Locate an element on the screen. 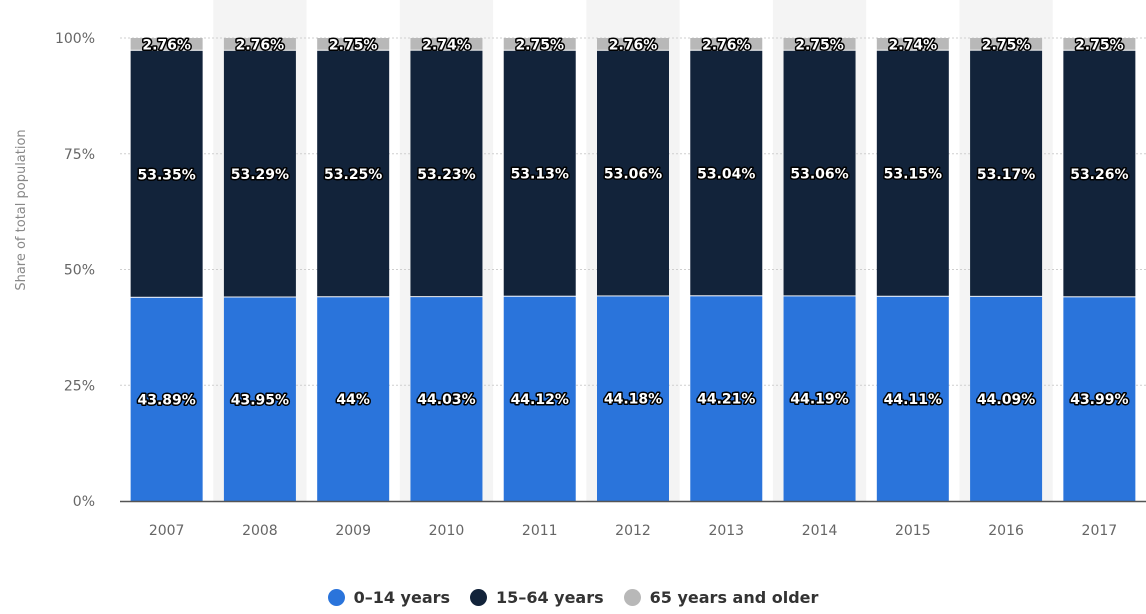 The height and width of the screenshot is (614, 1146). x-tick-label: 2011 is located at coordinates (540, 531).